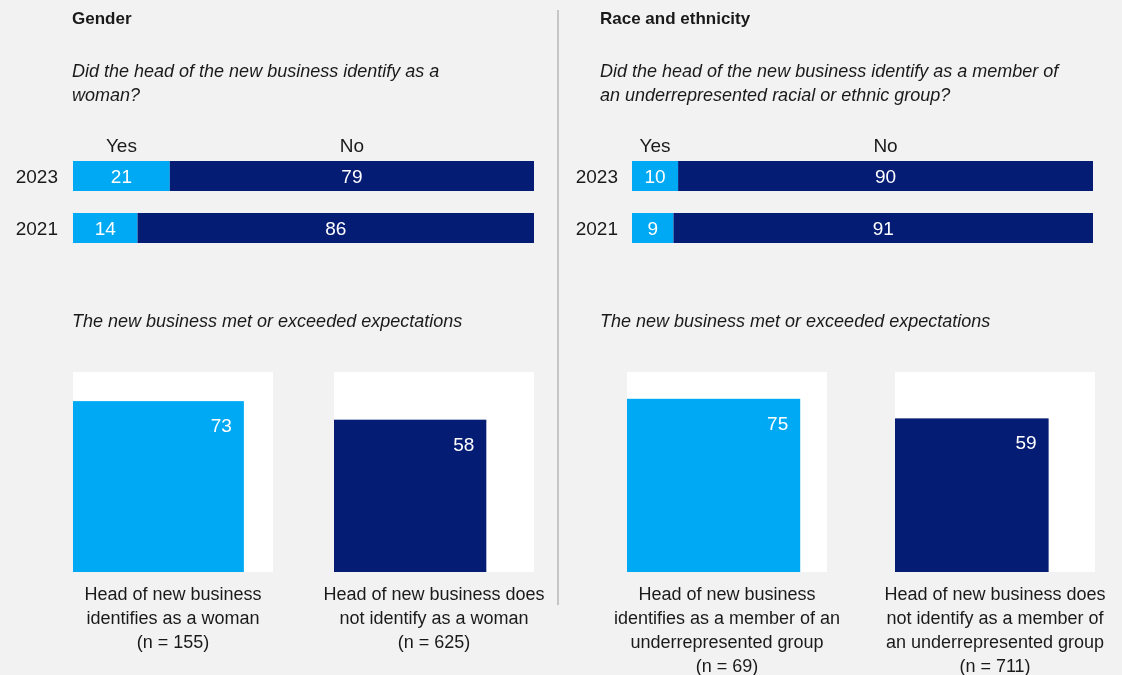  What do you see at coordinates (102, 18) in the screenshot?
I see `chart-title: Gender` at bounding box center [102, 18].